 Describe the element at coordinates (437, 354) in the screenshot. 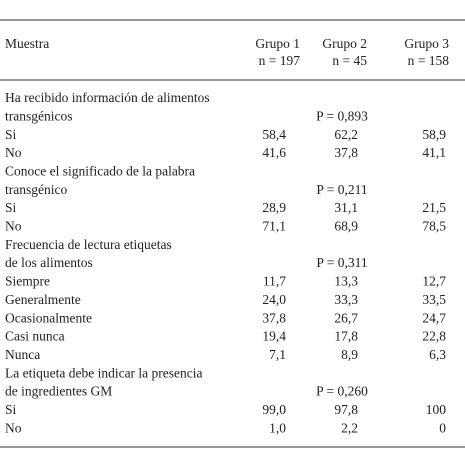

I see `cell: 6,3` at that location.